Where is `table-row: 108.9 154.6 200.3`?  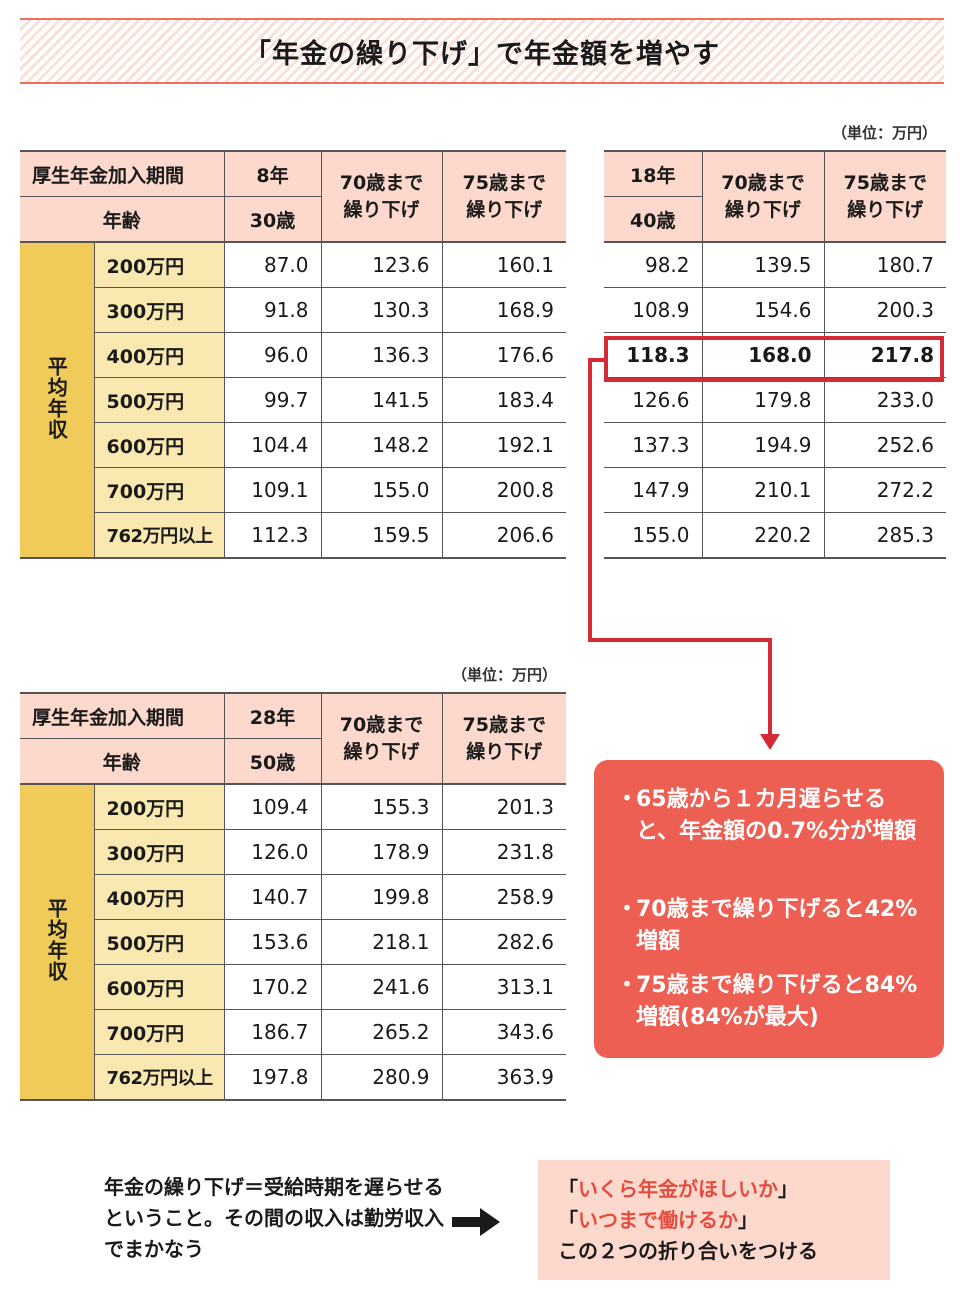 table-row: 108.9 154.6 200.3 is located at coordinates (775, 310).